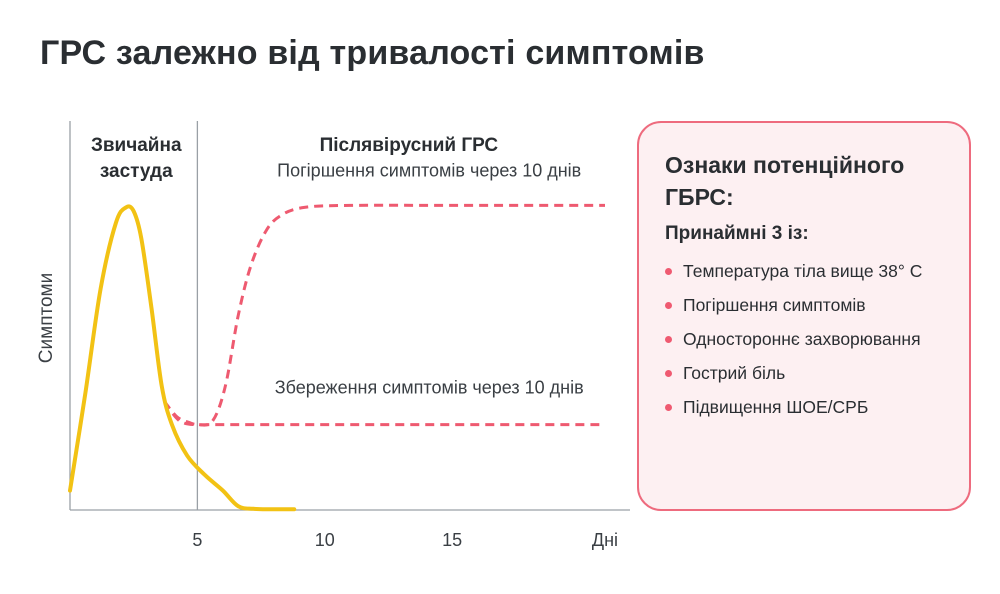 This screenshot has height=594, width=1000. Describe the element at coordinates (197, 540) in the screenshot. I see `x-tick-label: 5` at that location.